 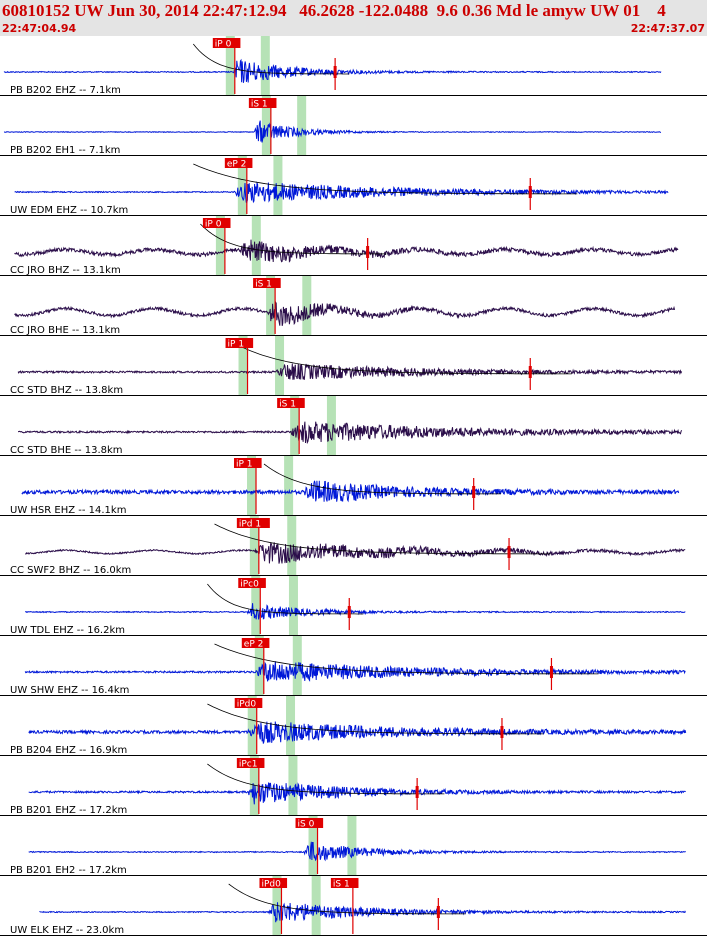 I want to click on station-label: UW EDM EHZ -- 10.7km, so click(x=69, y=210).